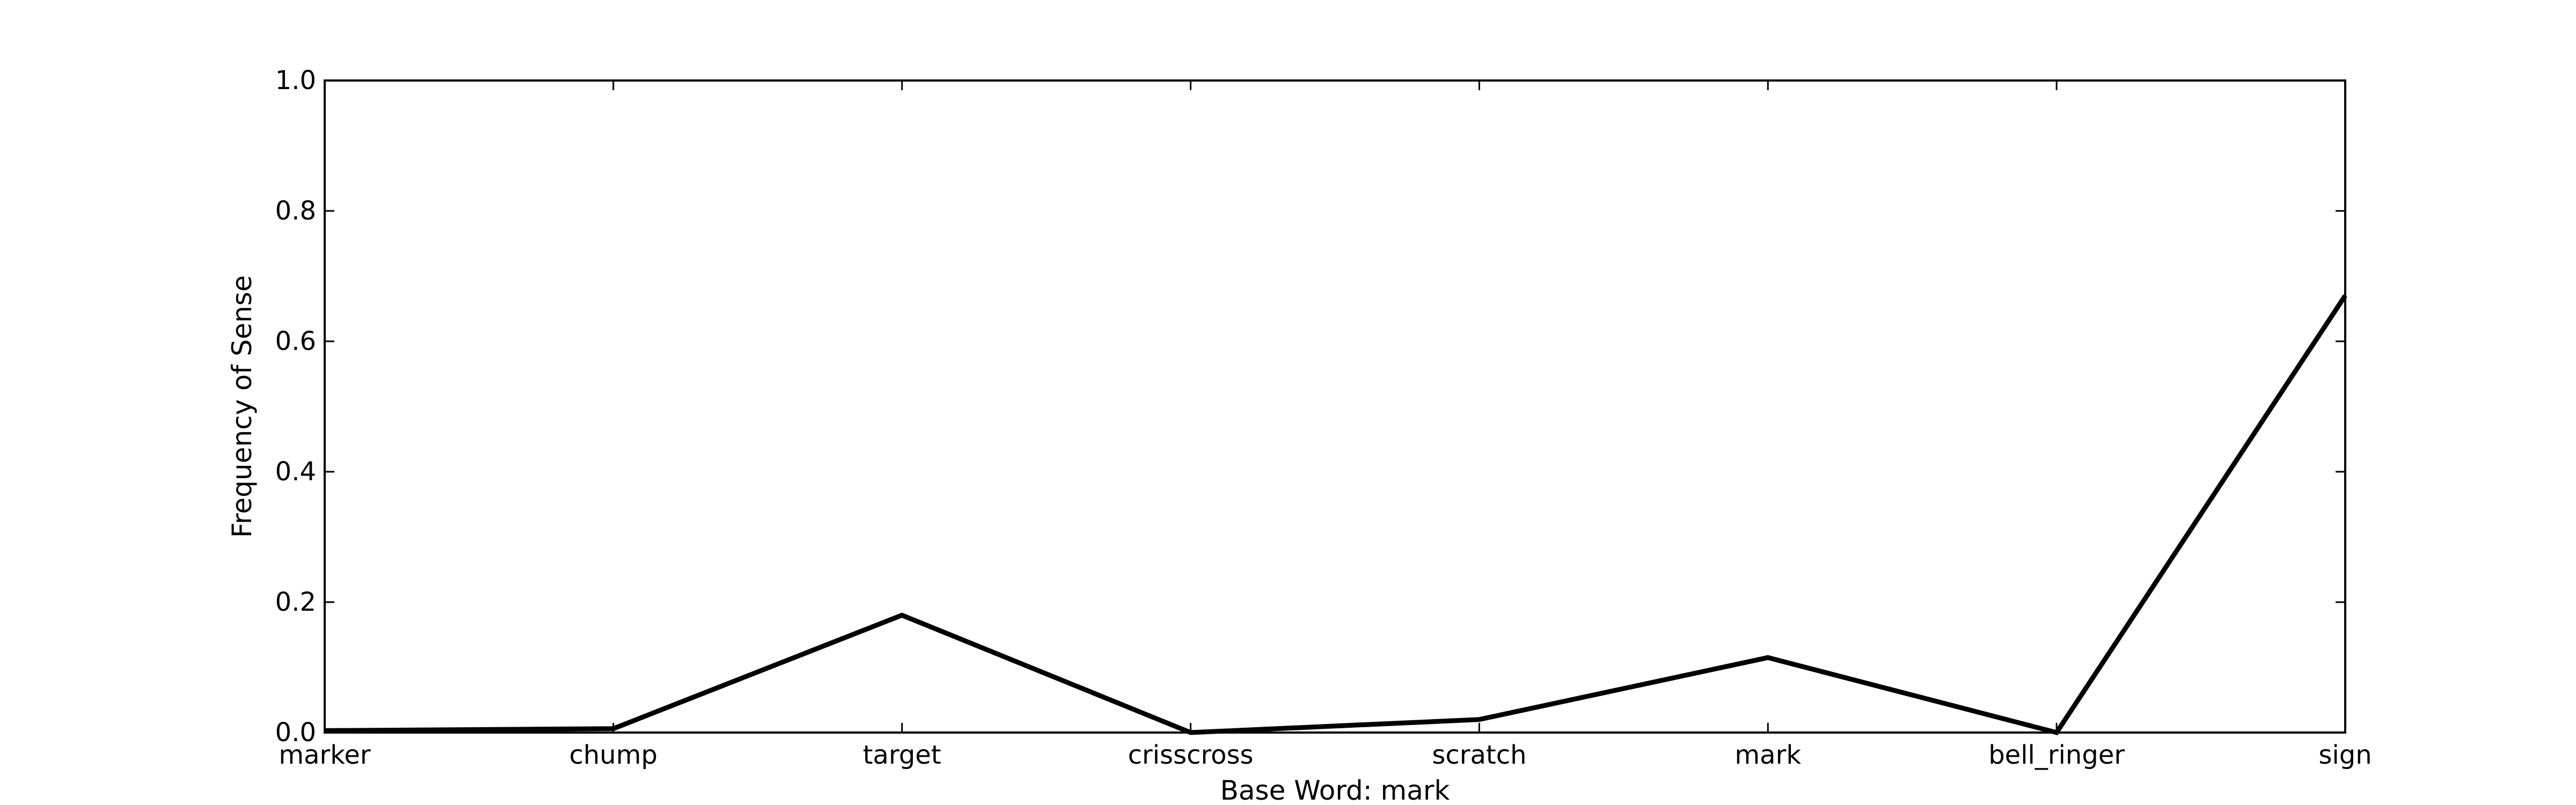 This screenshot has height=805, width=2576. What do you see at coordinates (295, 472) in the screenshot?
I see `y-tick-label: 0.4` at bounding box center [295, 472].